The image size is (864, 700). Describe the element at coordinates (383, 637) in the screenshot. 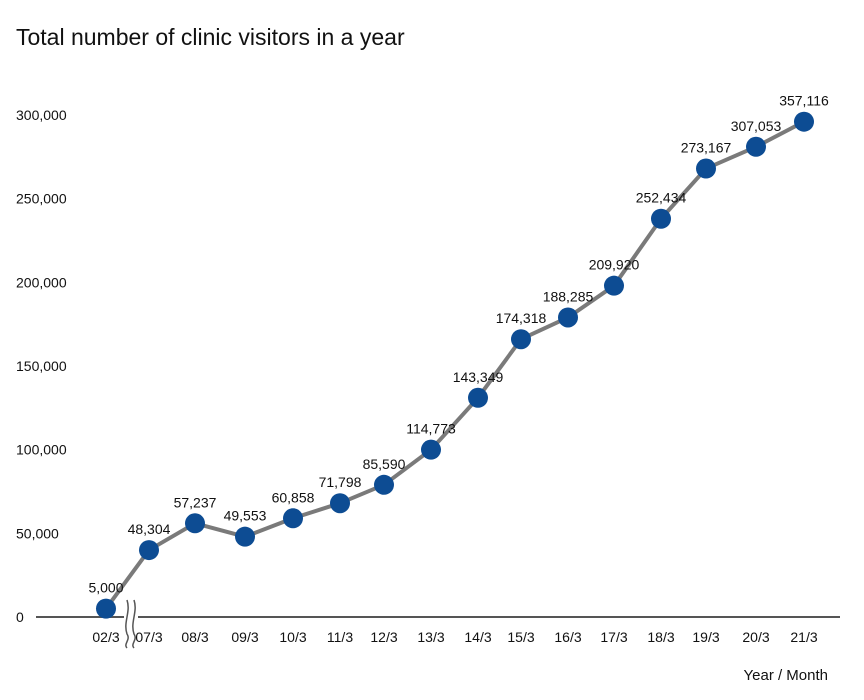

I see `x-tick-label: 12/3` at that location.